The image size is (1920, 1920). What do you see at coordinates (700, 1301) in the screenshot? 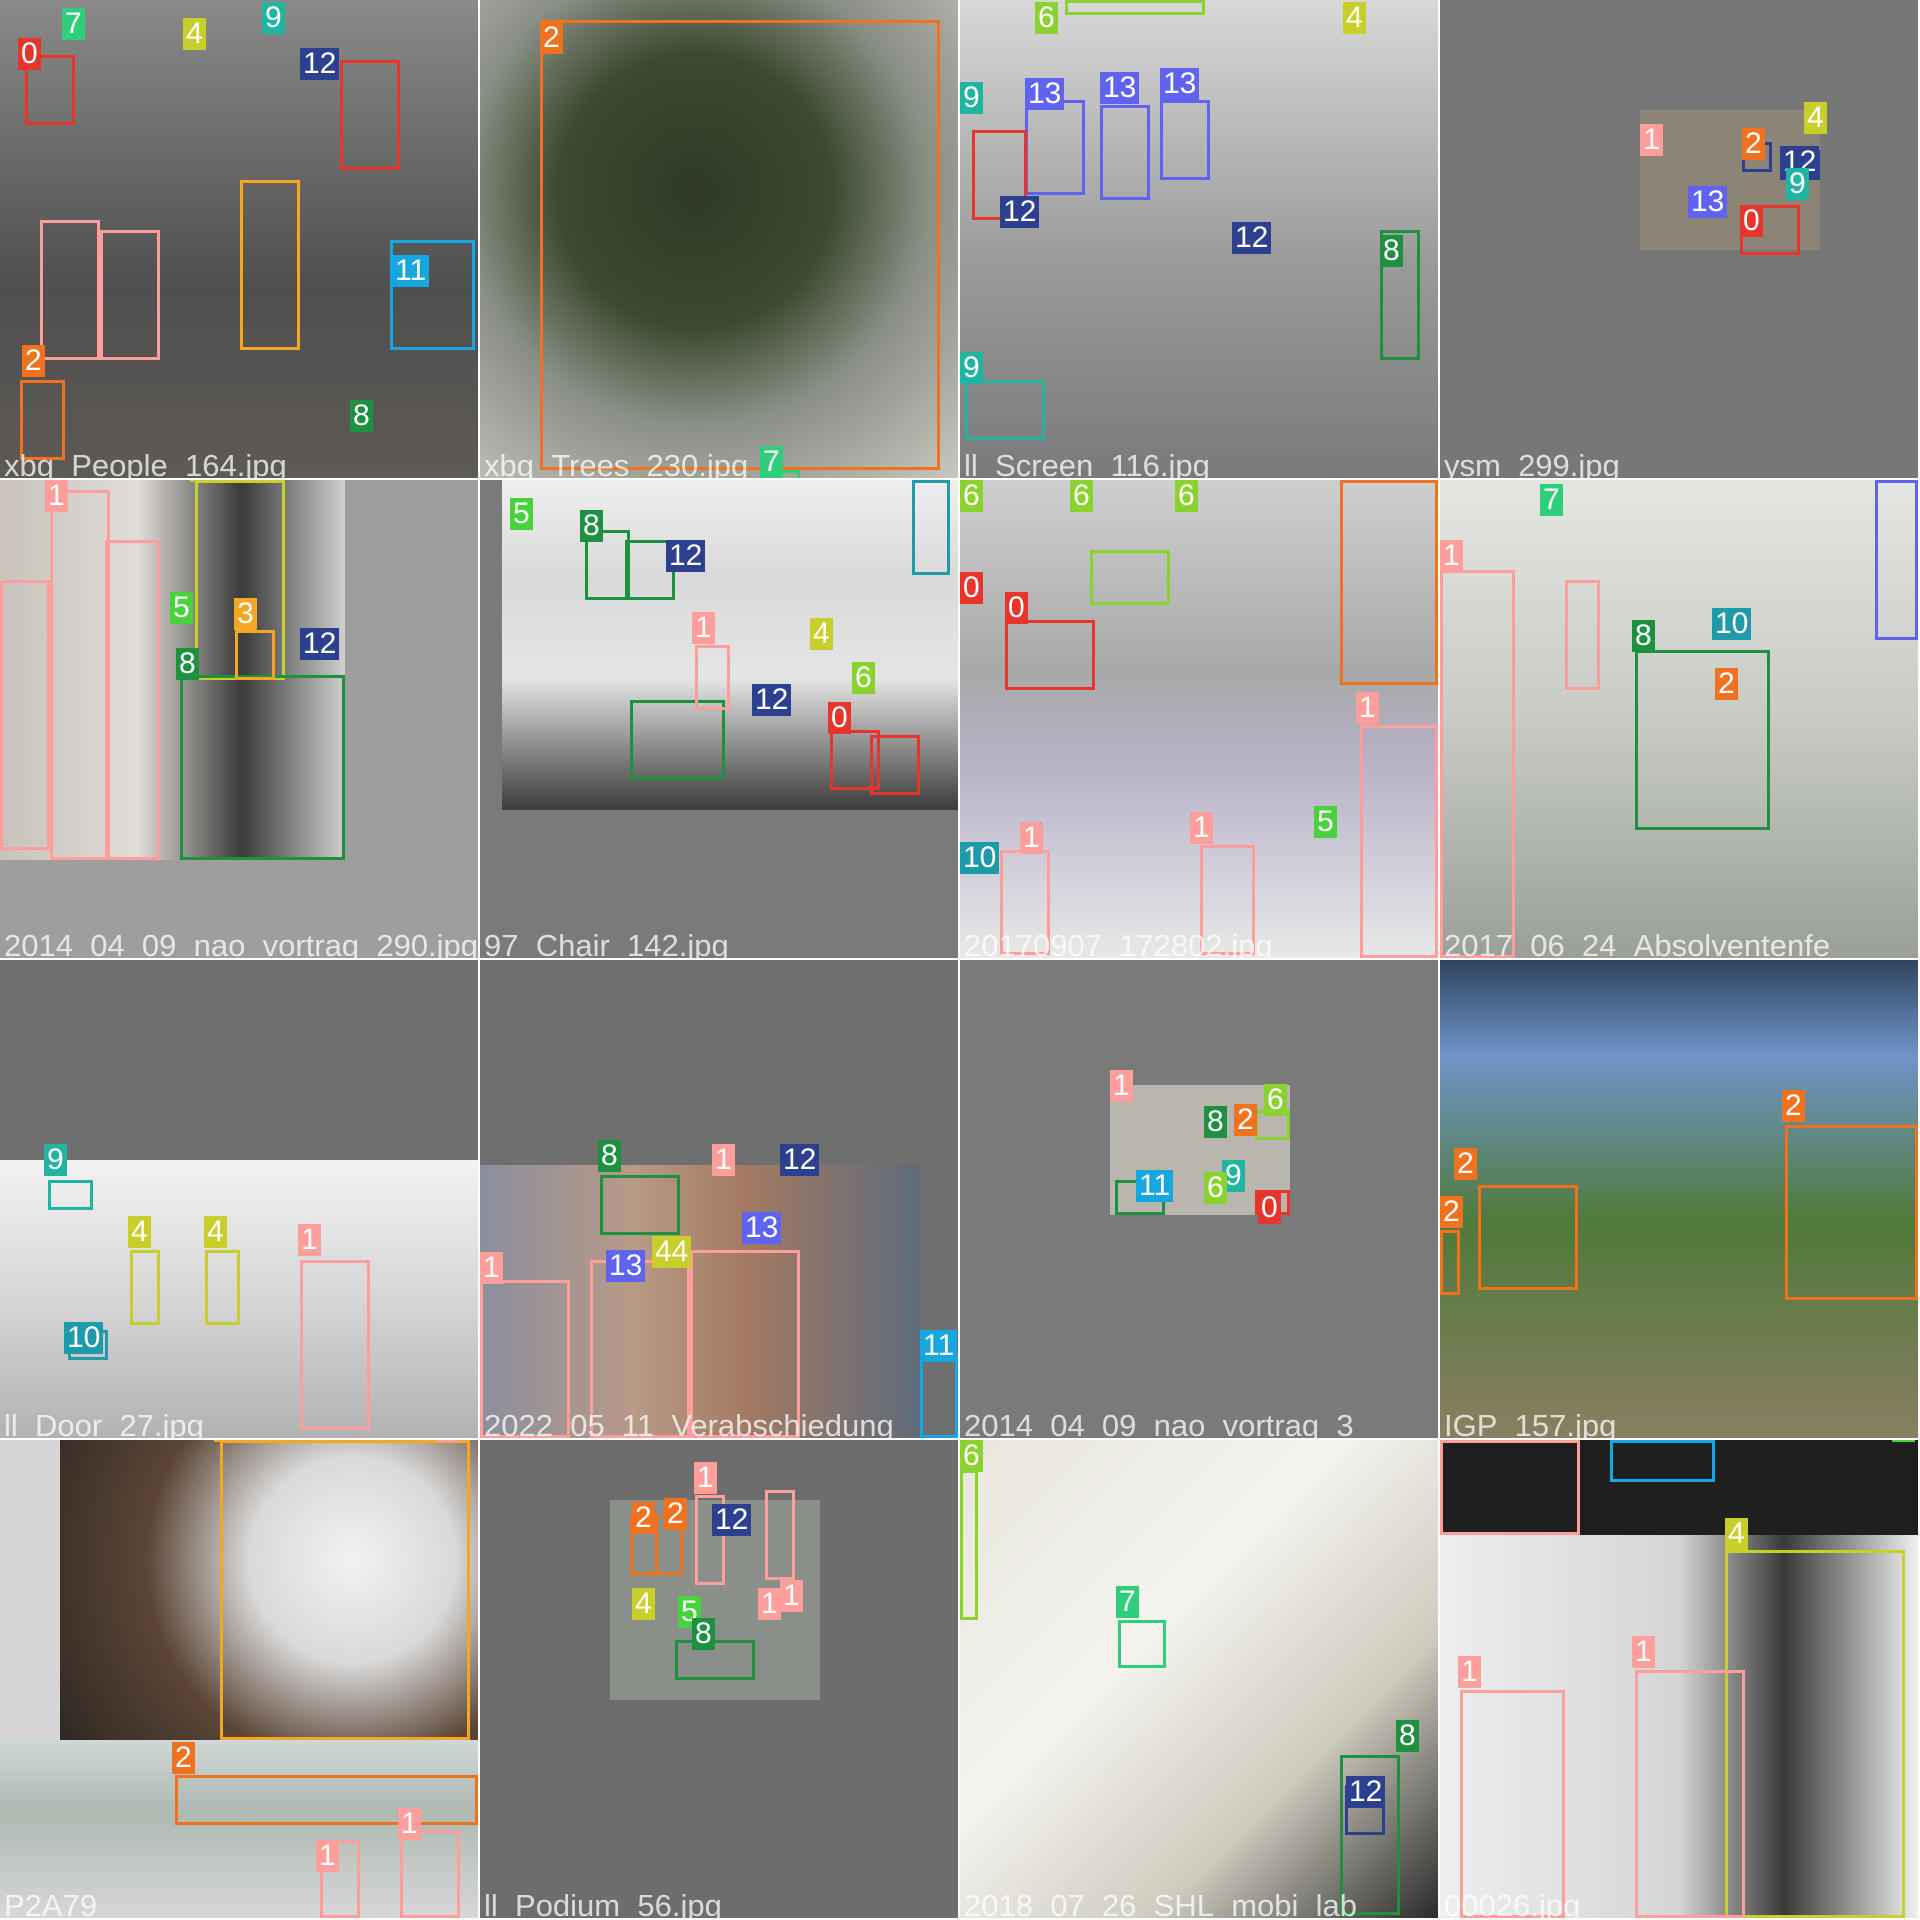
I see `scene-audience` at bounding box center [700, 1301].